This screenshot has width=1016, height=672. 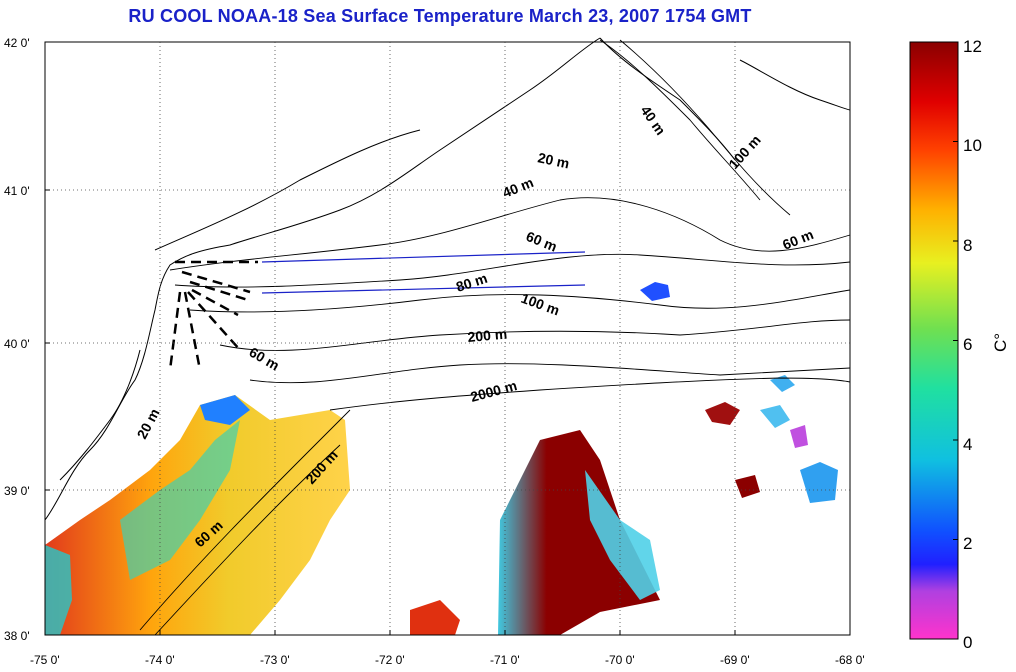 What do you see at coordinates (423, 272) in the screenshot?
I see `transect-lines` at bounding box center [423, 272].